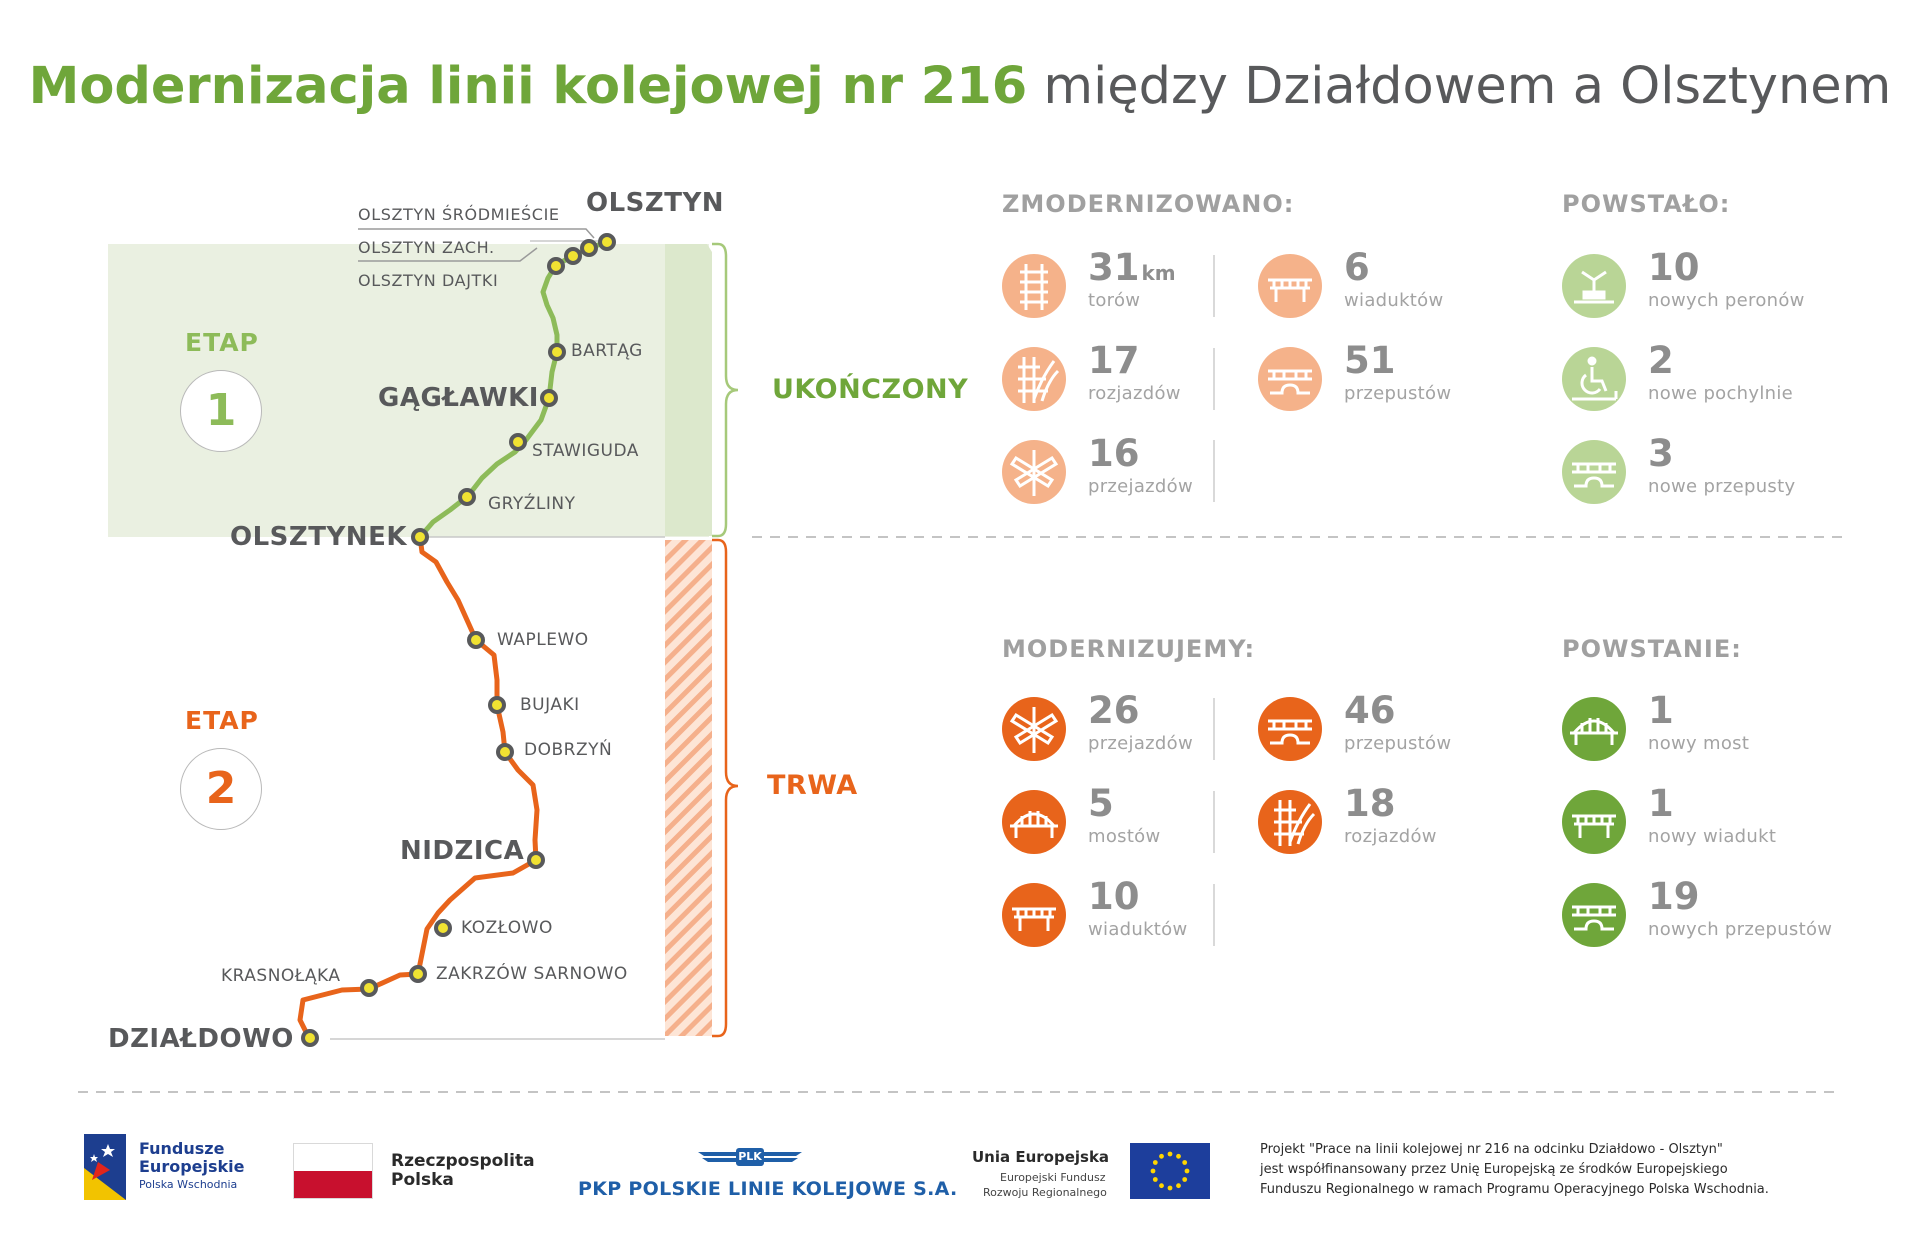  I want to click on stat-label: nowe przepusty, so click(1722, 486).